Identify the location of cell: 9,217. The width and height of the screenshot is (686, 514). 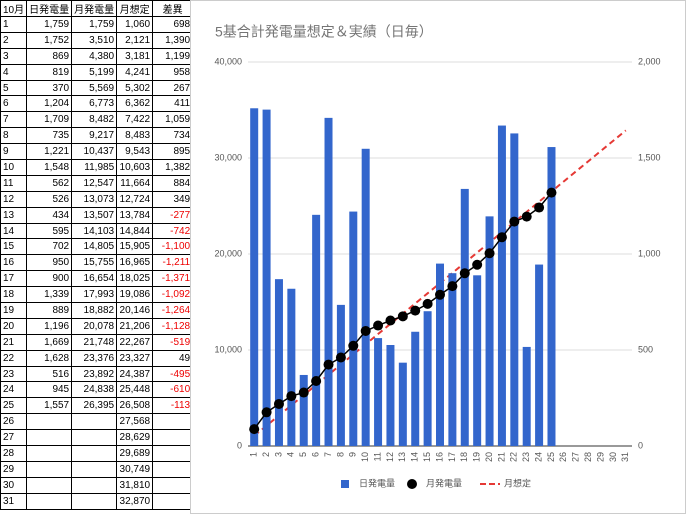
(94, 136).